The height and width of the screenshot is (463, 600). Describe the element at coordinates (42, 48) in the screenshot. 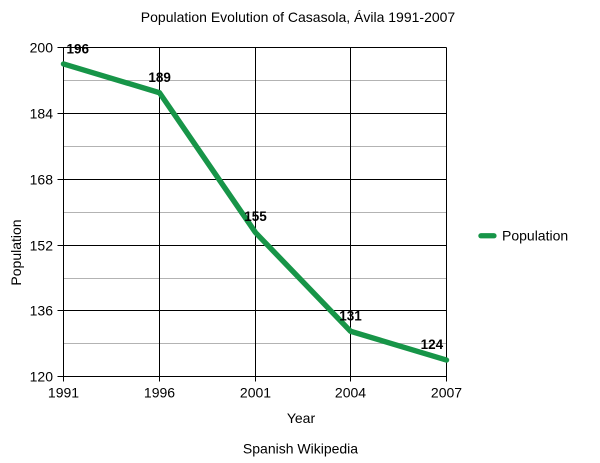

I see `svg-text: 200` at that location.